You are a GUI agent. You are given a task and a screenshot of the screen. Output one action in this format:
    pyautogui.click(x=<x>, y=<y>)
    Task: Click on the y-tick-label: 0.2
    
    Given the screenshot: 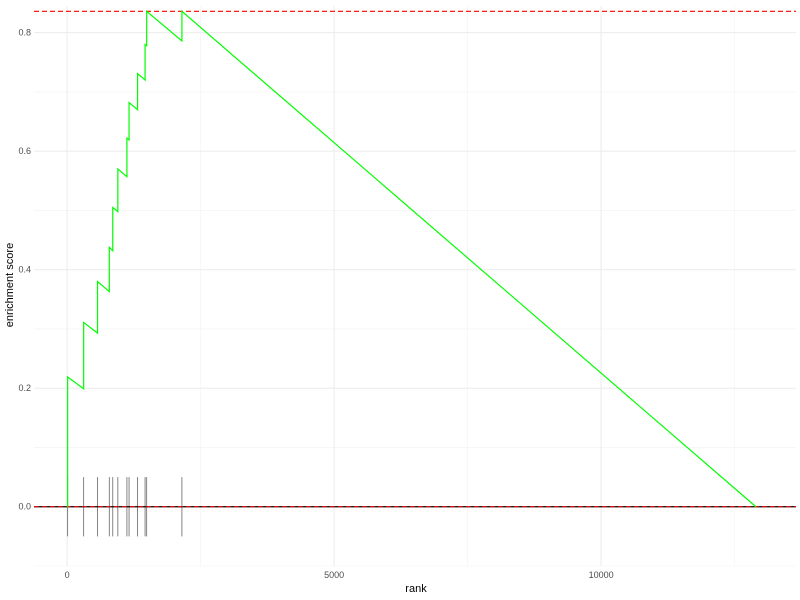 What is the action you would take?
    pyautogui.click(x=24, y=388)
    